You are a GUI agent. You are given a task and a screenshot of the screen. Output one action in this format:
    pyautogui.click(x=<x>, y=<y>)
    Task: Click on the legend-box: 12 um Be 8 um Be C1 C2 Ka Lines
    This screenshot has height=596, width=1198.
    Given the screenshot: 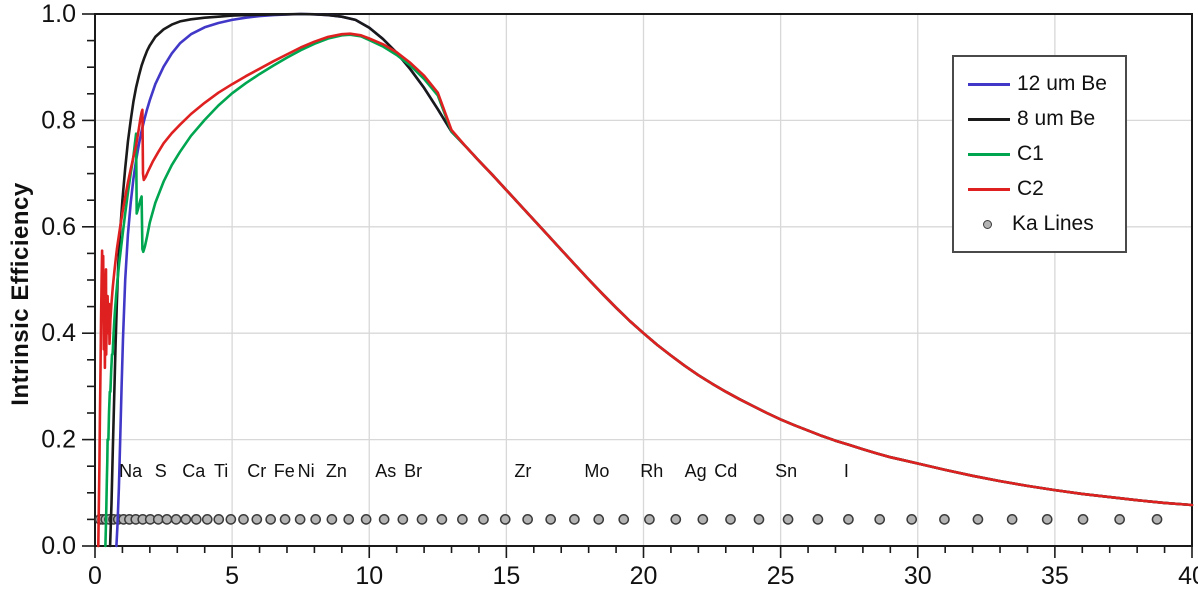 What is the action you would take?
    pyautogui.click(x=1039, y=154)
    